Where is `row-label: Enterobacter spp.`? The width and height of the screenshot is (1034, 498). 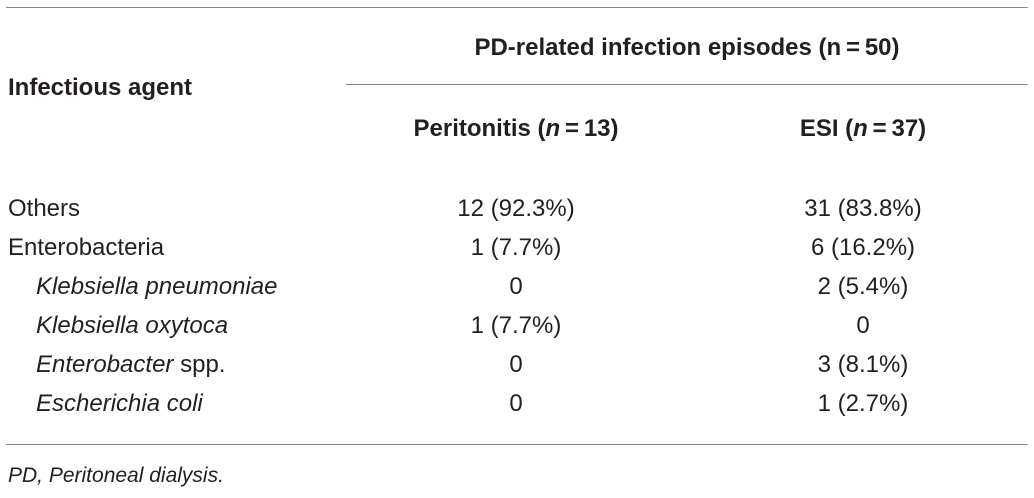 row-label: Enterobacter spp. is located at coordinates (130, 365).